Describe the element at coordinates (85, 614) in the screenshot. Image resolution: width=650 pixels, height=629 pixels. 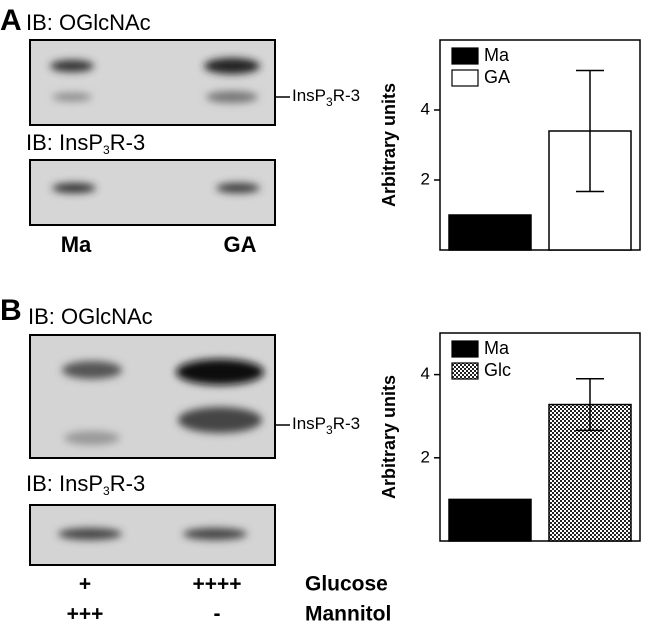
I see `condition-mark: +++` at that location.